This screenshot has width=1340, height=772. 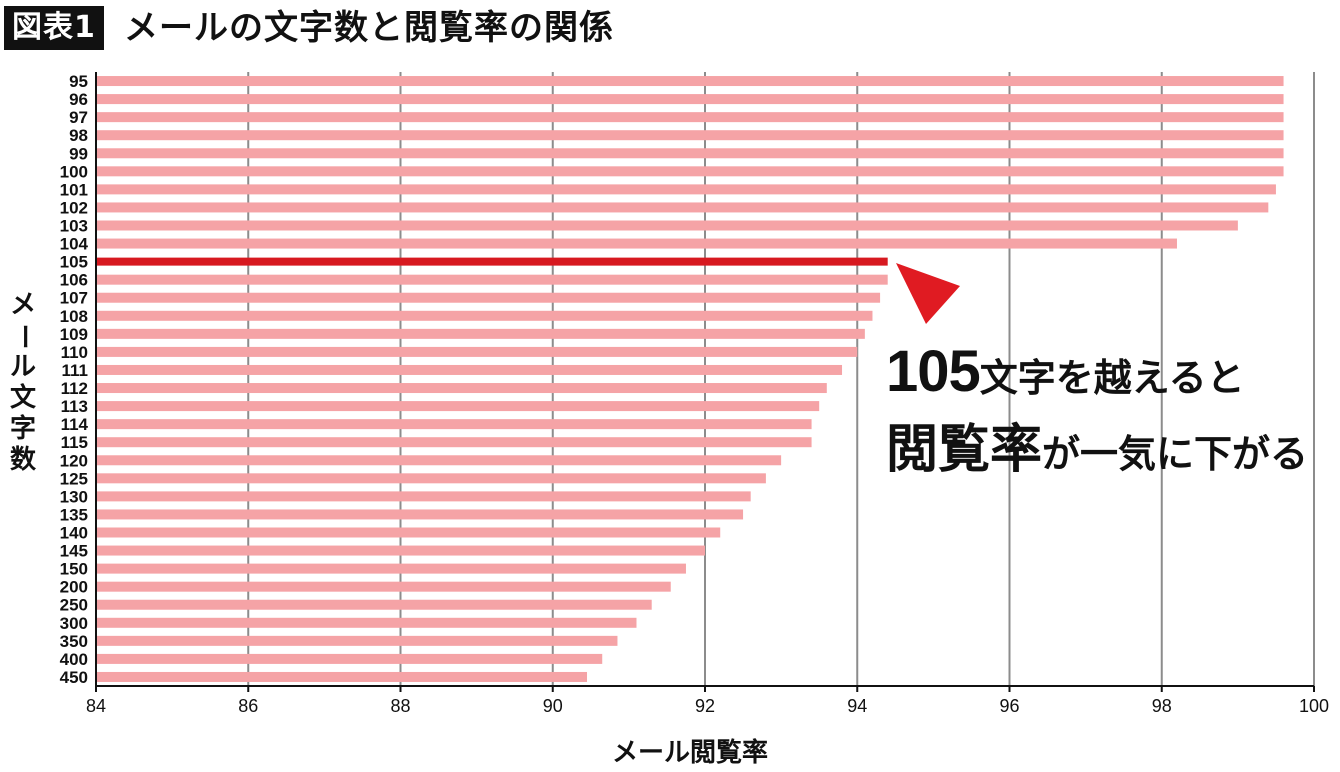 I want to click on y-tick-label: 110, so click(x=74, y=352).